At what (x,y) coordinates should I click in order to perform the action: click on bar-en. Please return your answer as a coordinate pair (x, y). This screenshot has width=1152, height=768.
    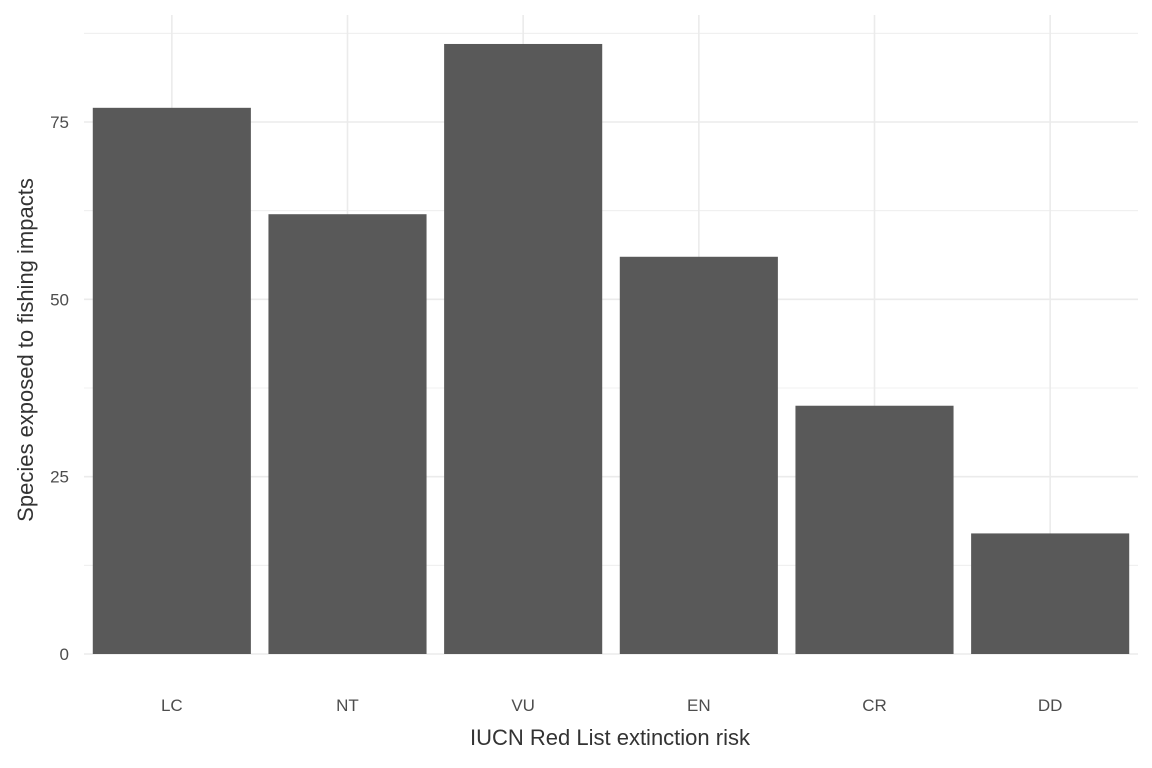
    Looking at the image, I should click on (698, 455).